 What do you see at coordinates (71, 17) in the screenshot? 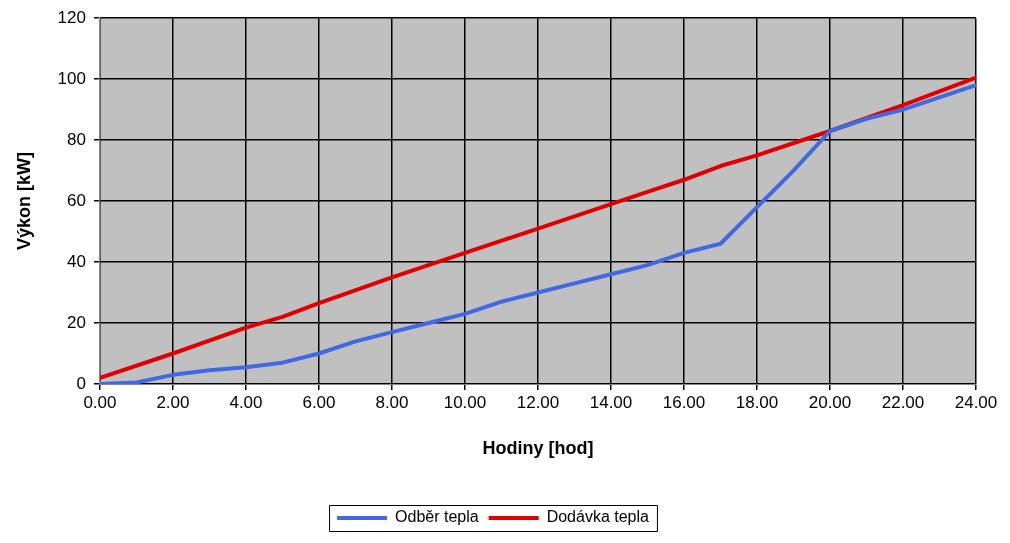
I see `y-tick-label: 120` at bounding box center [71, 17].